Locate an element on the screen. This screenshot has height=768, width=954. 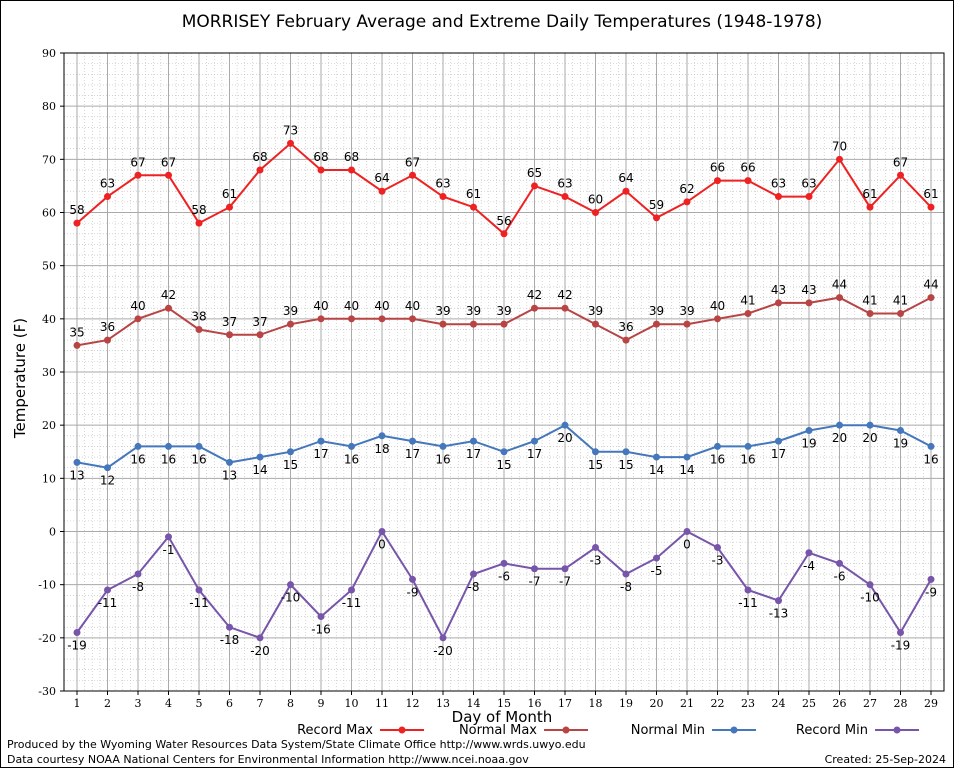
x-tick-label: 6 is located at coordinates (229, 703).